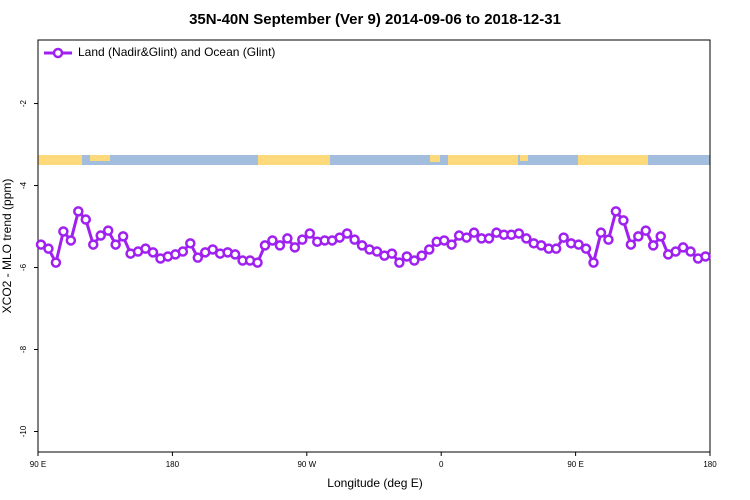  What do you see at coordinates (176, 52) in the screenshot?
I see `legend-label: Land (Nadir&Glint) and Ocean (Glint)` at bounding box center [176, 52].